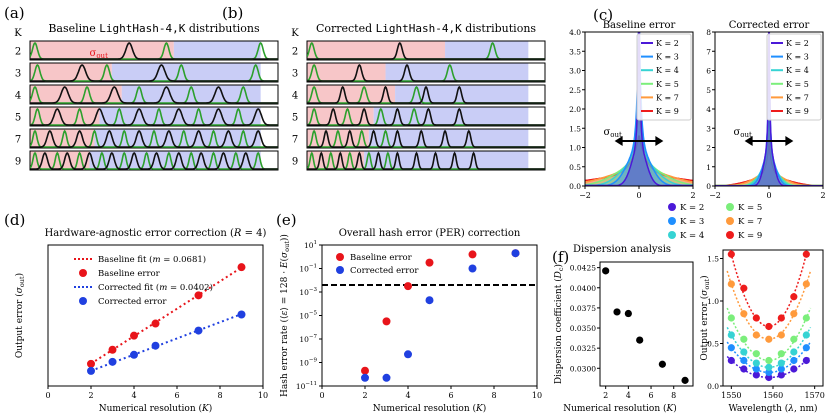 This screenshot has width=831, height=416. What do you see at coordinates (715, 195) in the screenshot?
I see `x-tick-label: −2` at bounding box center [715, 195].